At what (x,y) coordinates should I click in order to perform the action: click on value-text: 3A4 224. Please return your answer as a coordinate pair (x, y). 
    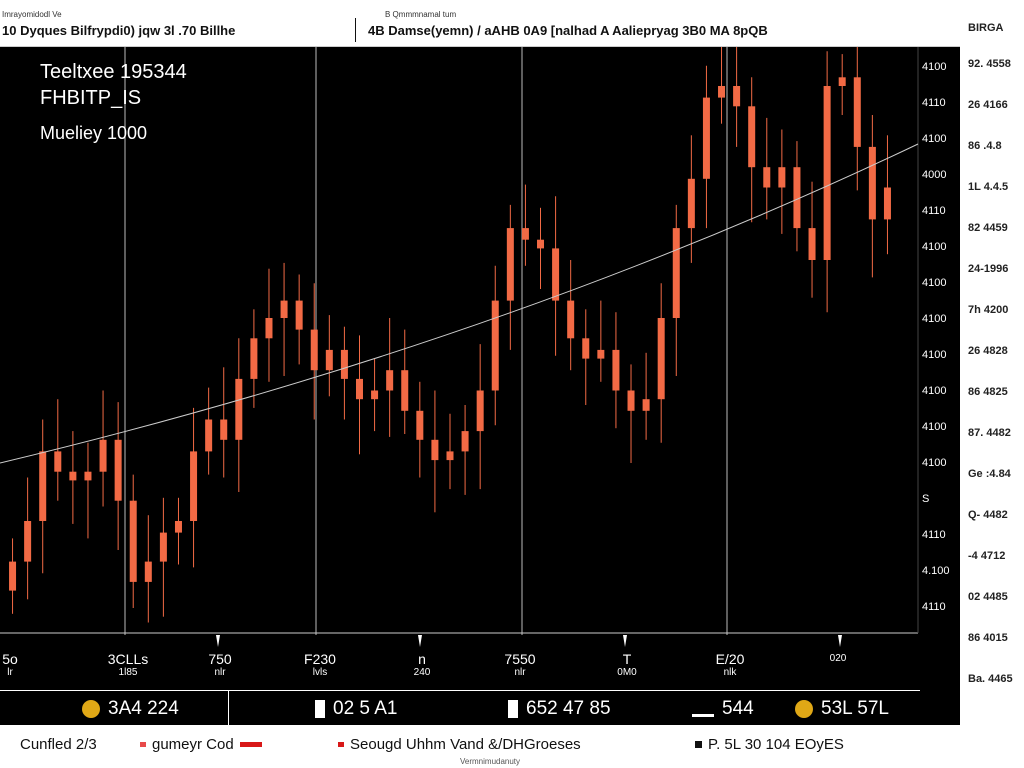
    Looking at the image, I should click on (143, 708).